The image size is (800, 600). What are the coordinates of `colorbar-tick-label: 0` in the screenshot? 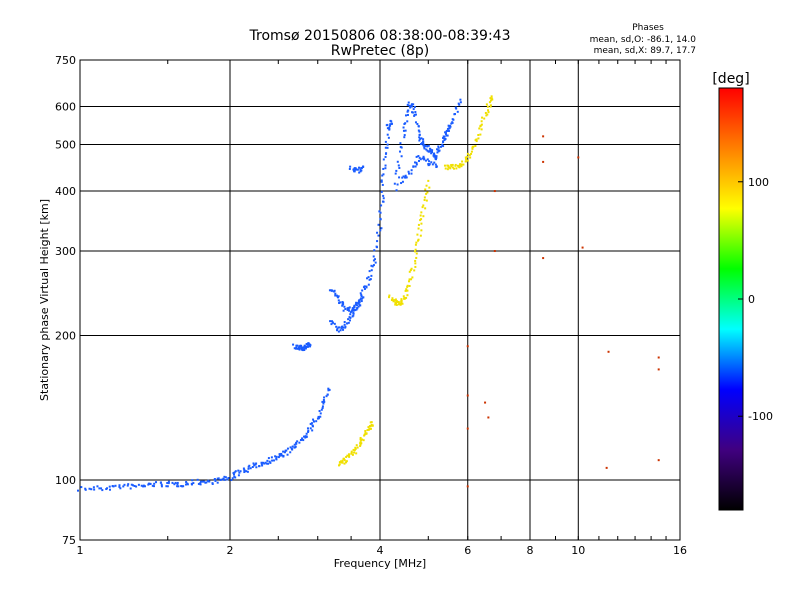 It's located at (751, 299).